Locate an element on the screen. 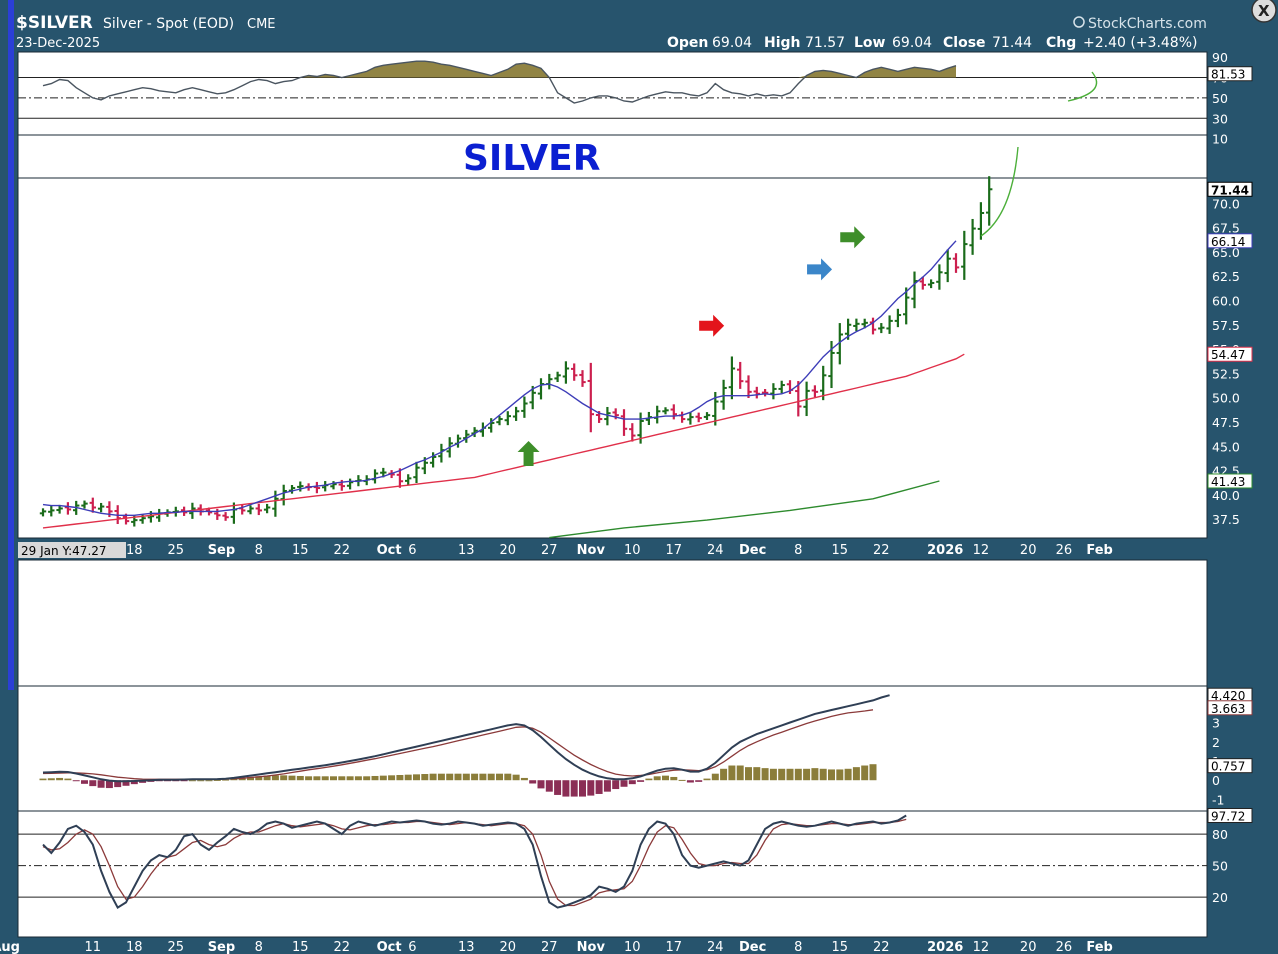 The height and width of the screenshot is (954, 1278). crosshair-label: 29 Jan Y:47.27 is located at coordinates (64, 551).